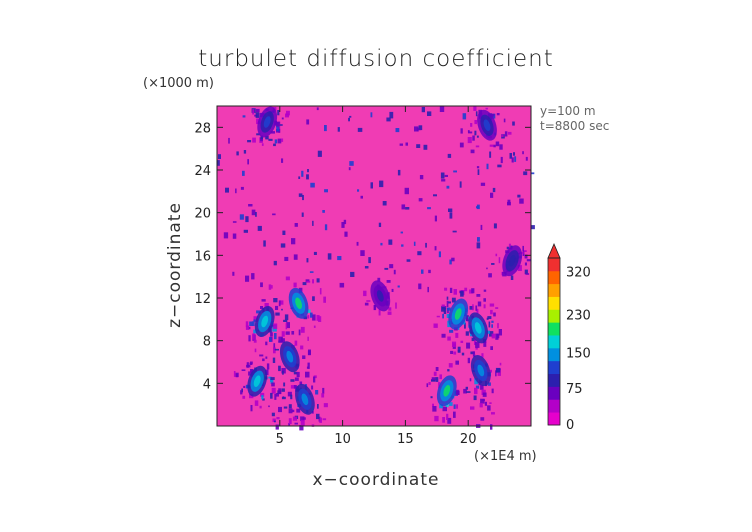 The image size is (752, 532). I want to click on y-tick-label: 12, so click(202, 299).